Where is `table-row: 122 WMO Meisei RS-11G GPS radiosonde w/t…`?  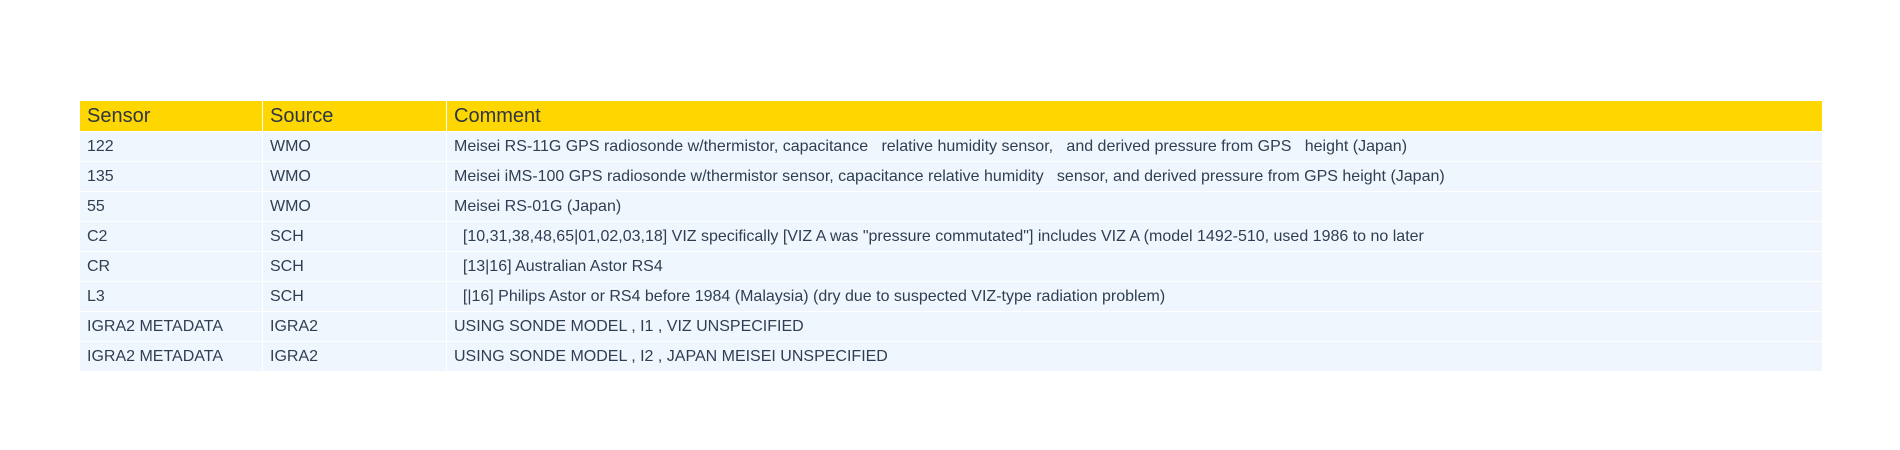 table-row: 122 WMO Meisei RS-11G GPS radiosonde w/t… is located at coordinates (951, 146).